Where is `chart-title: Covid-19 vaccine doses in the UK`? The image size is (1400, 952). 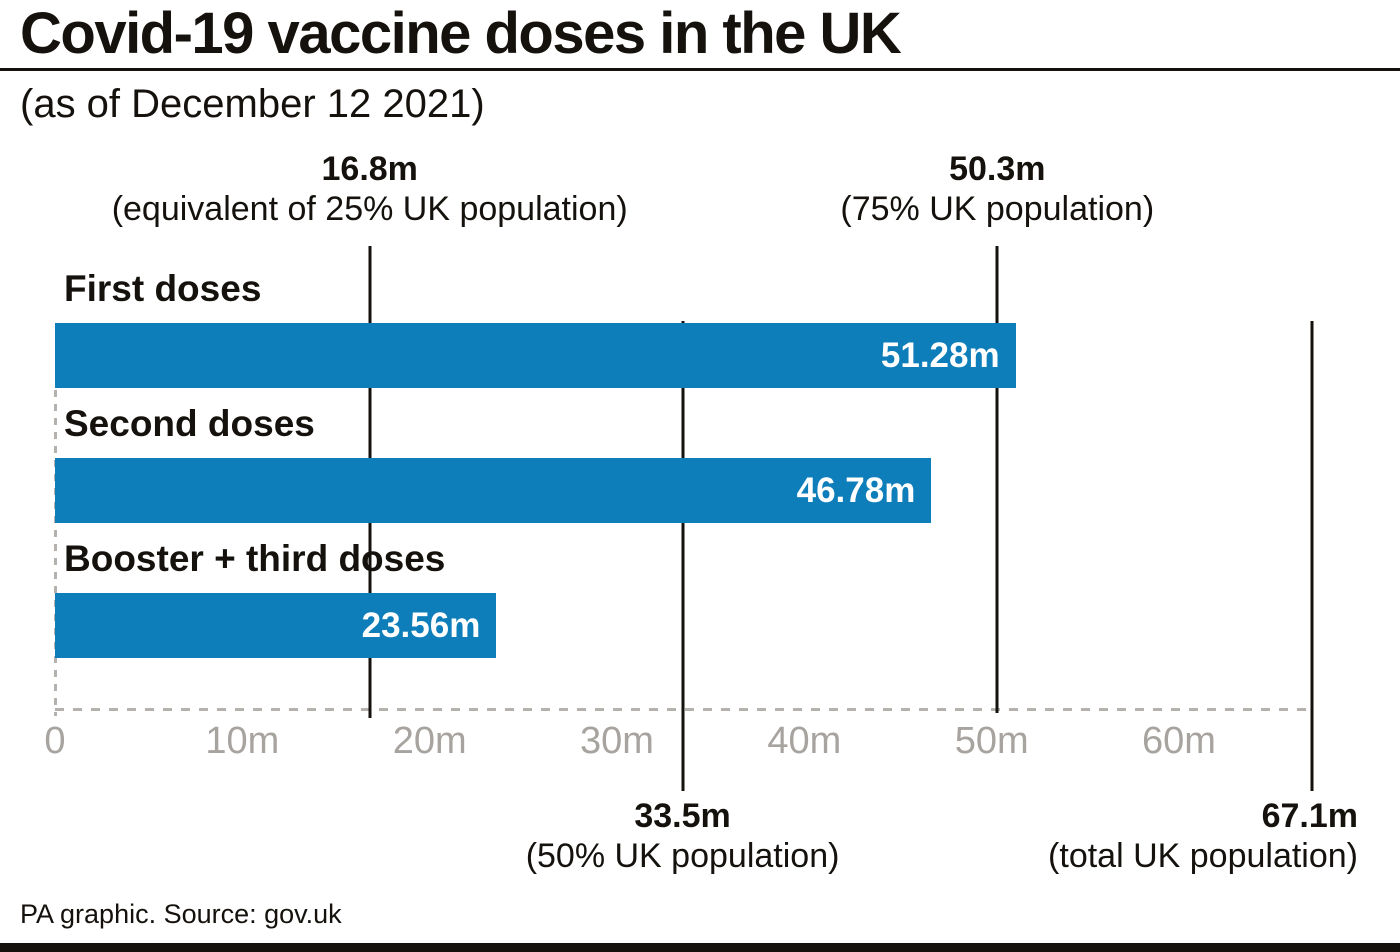
chart-title: Covid-19 vaccine doses in the UK is located at coordinates (461, 33).